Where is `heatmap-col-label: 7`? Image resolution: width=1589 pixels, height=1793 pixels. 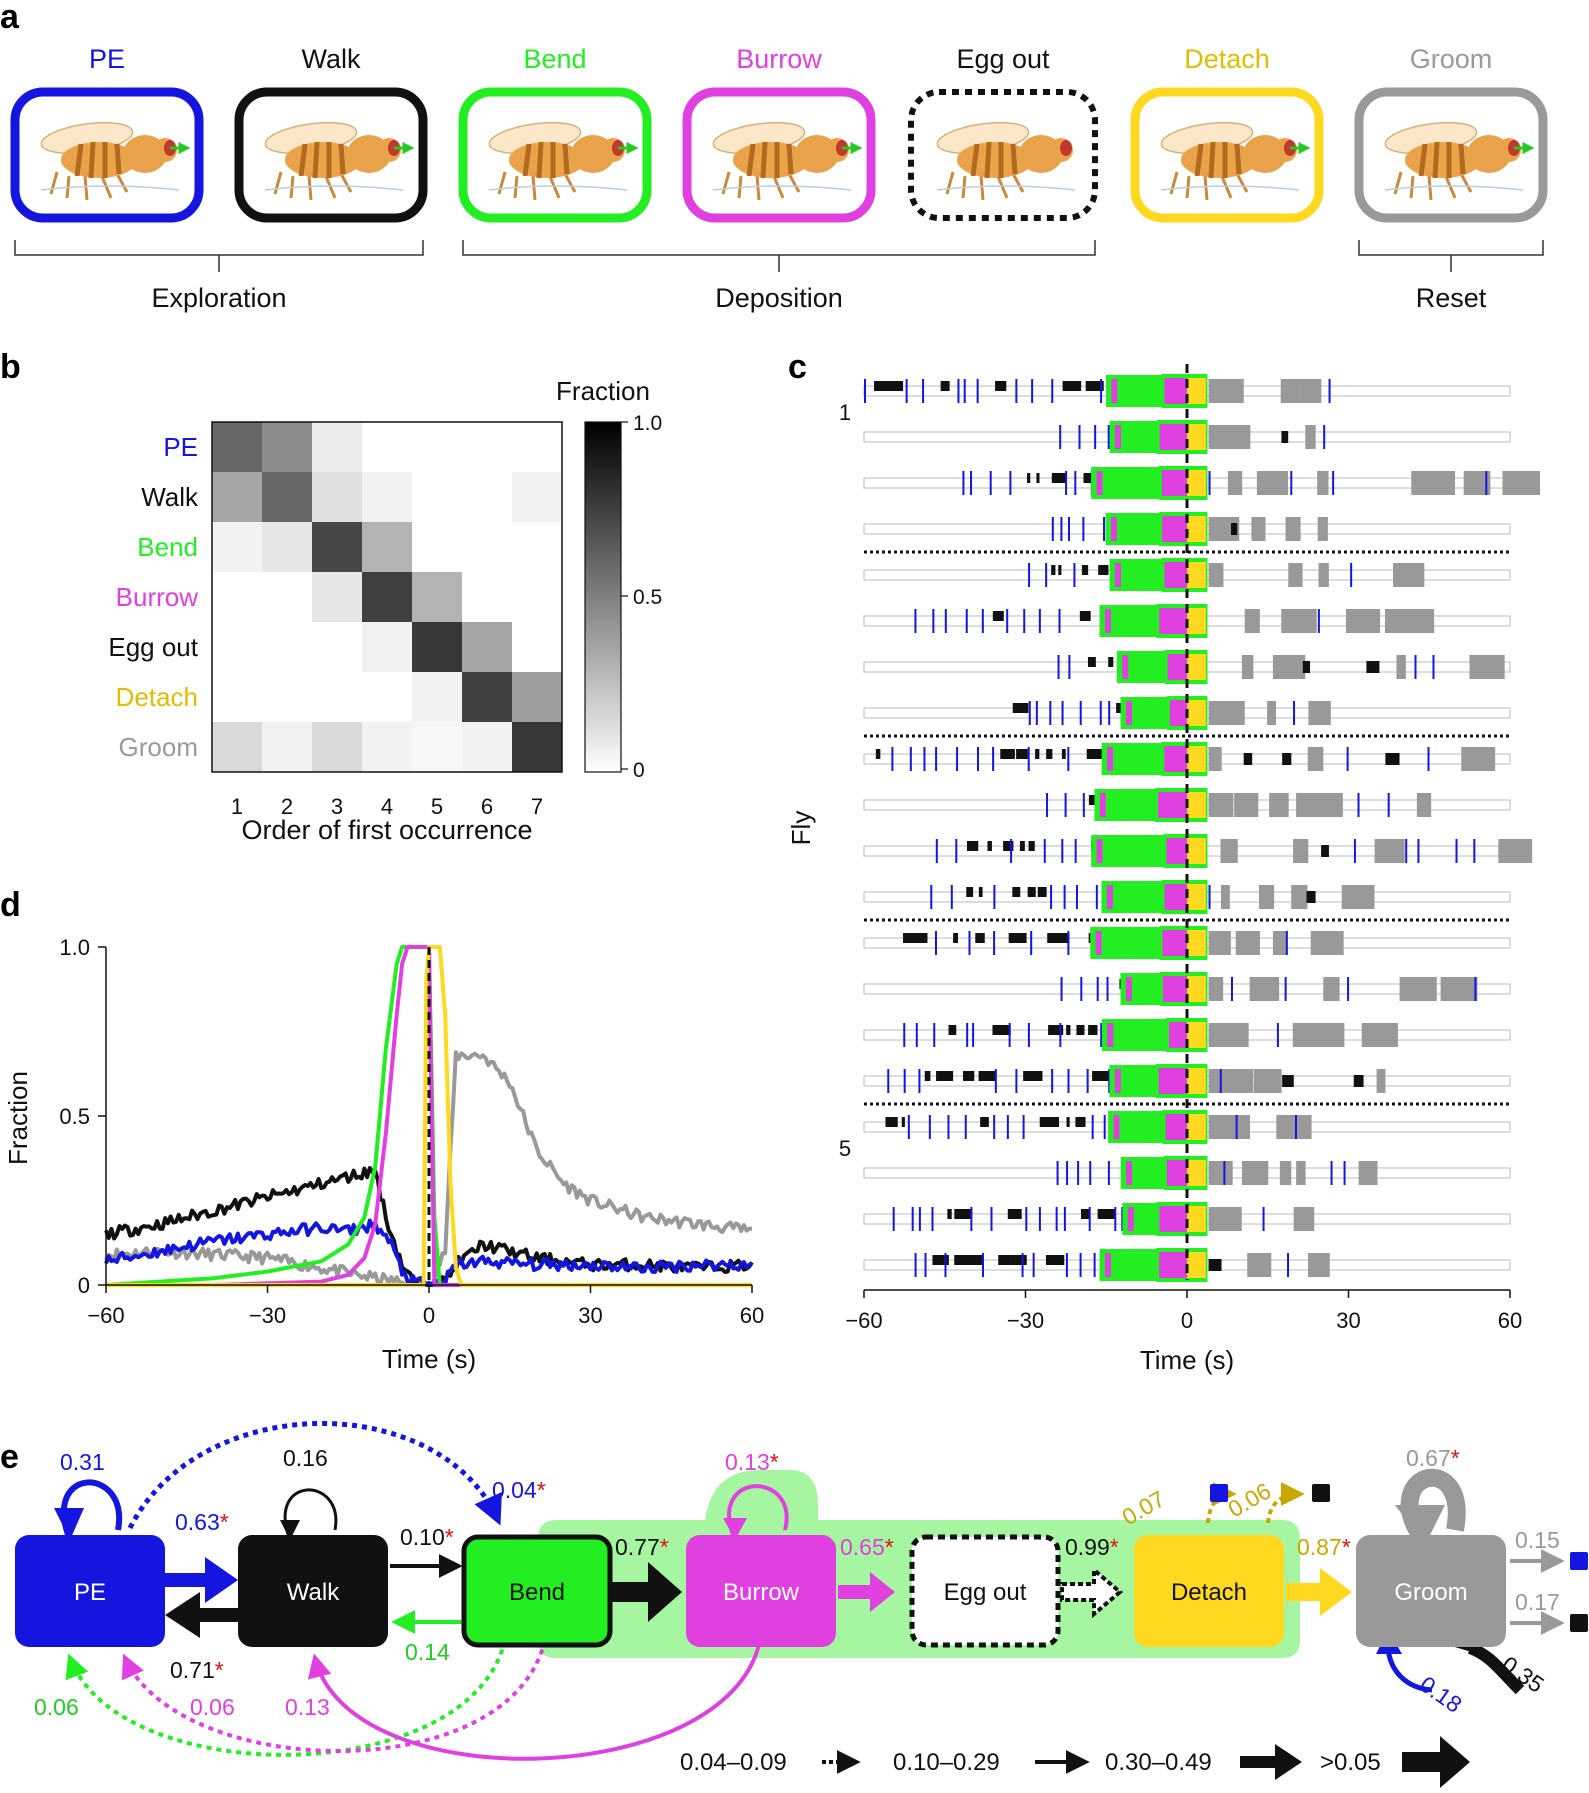 heatmap-col-label: 7 is located at coordinates (537, 806).